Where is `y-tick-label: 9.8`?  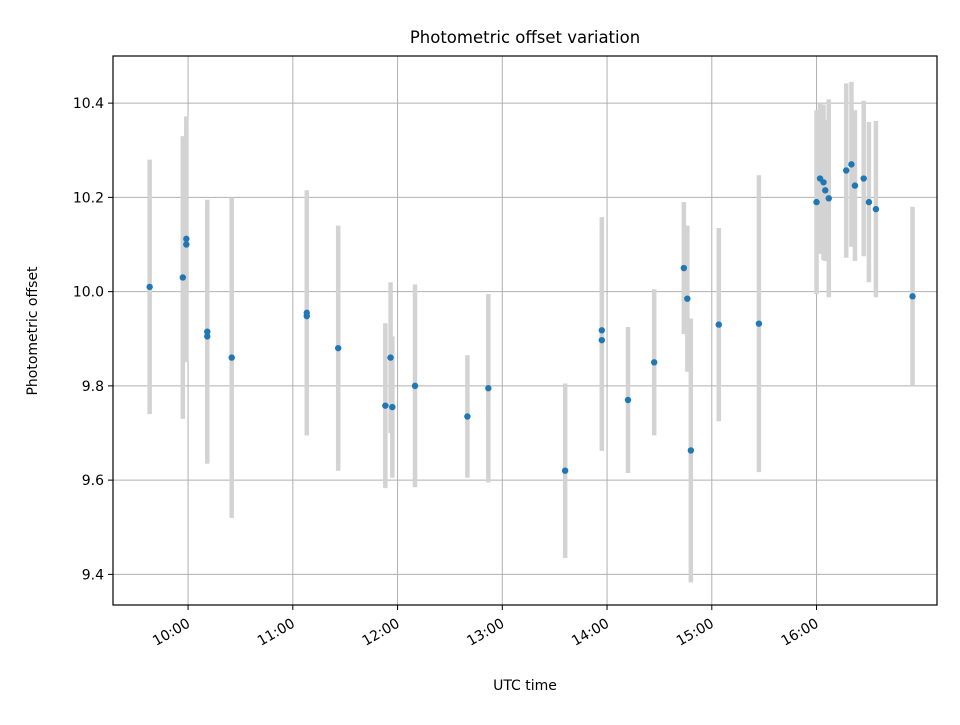 y-tick-label: 9.8 is located at coordinates (93, 387).